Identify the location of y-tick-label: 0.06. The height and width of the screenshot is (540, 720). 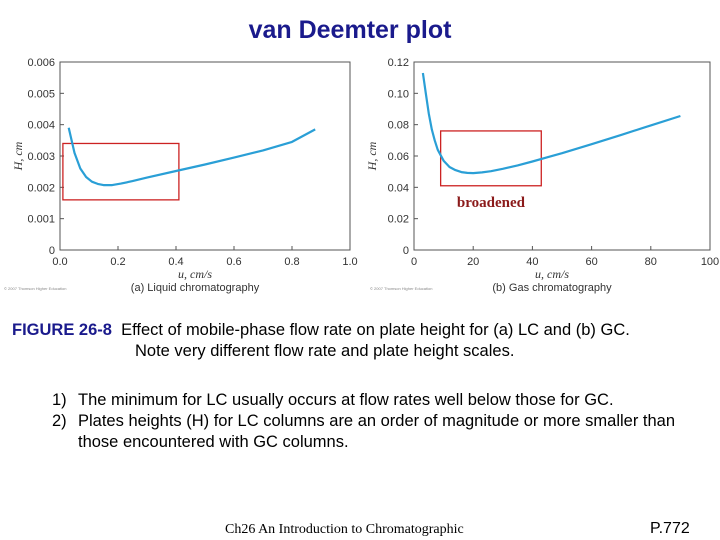
(398, 157).